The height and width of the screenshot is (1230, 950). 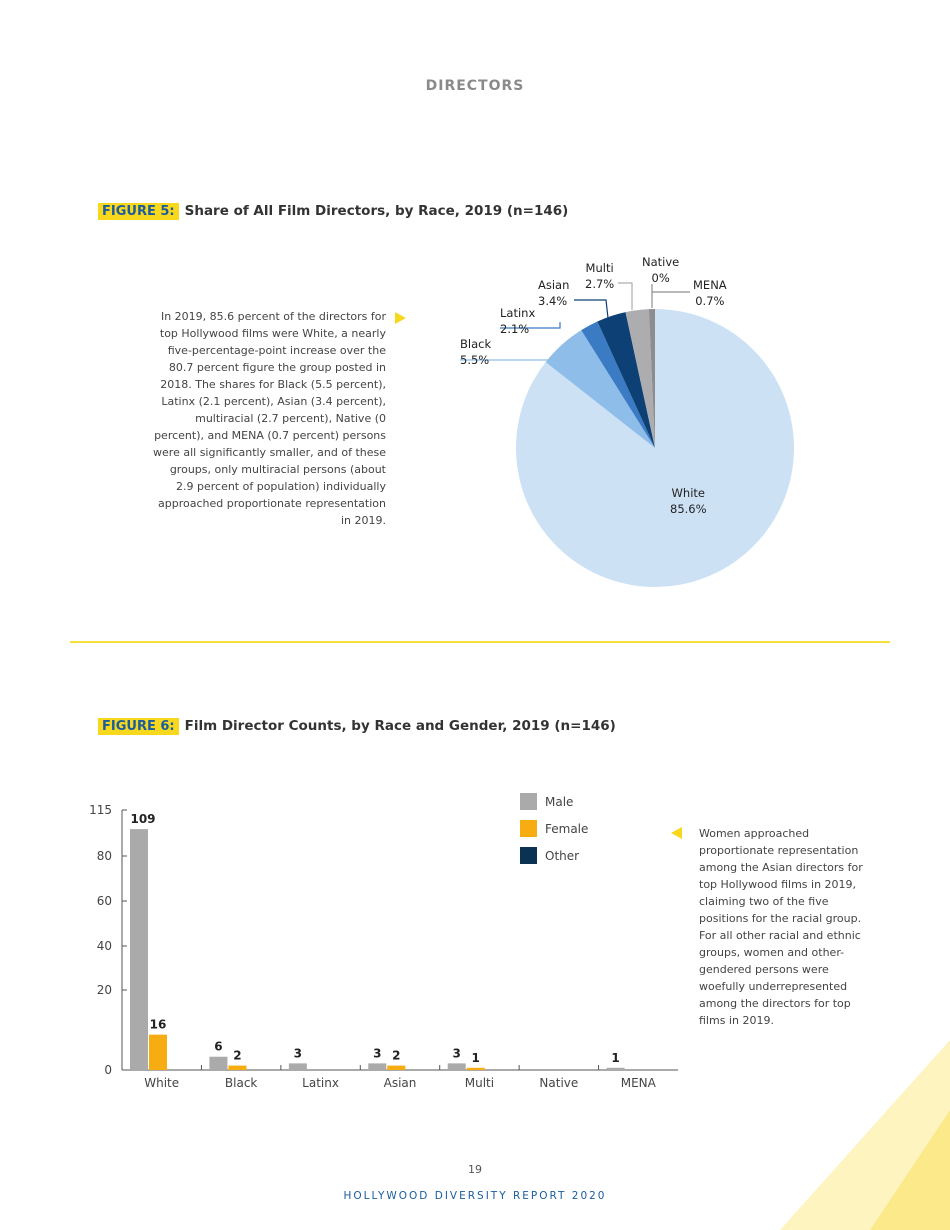 I want to click on section-title: DIRECTORS, so click(x=475, y=86).